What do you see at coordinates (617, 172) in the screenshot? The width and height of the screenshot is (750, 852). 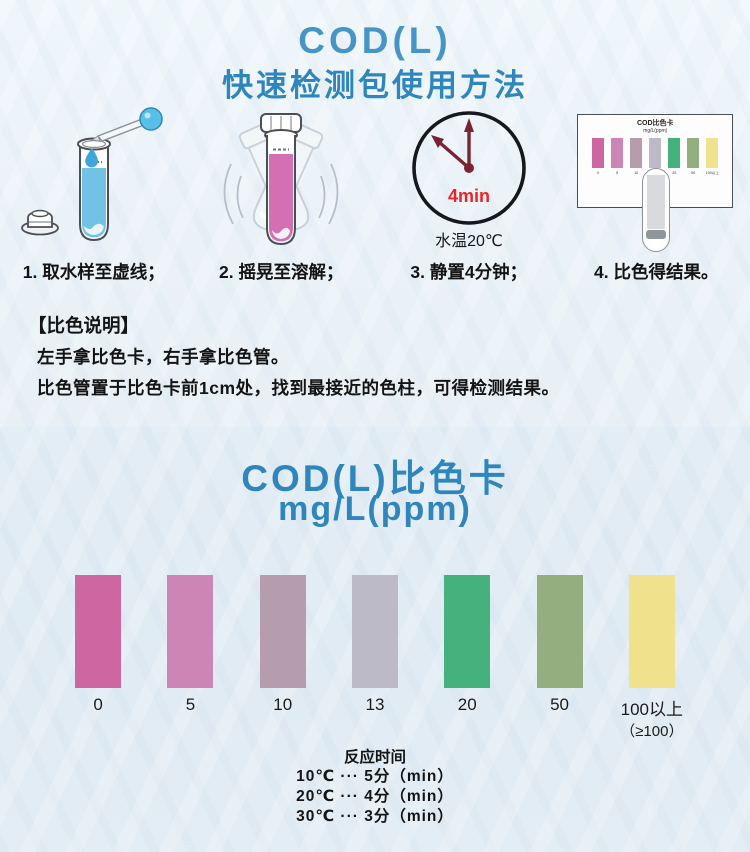 I see `mini-swatch-label: 5` at bounding box center [617, 172].